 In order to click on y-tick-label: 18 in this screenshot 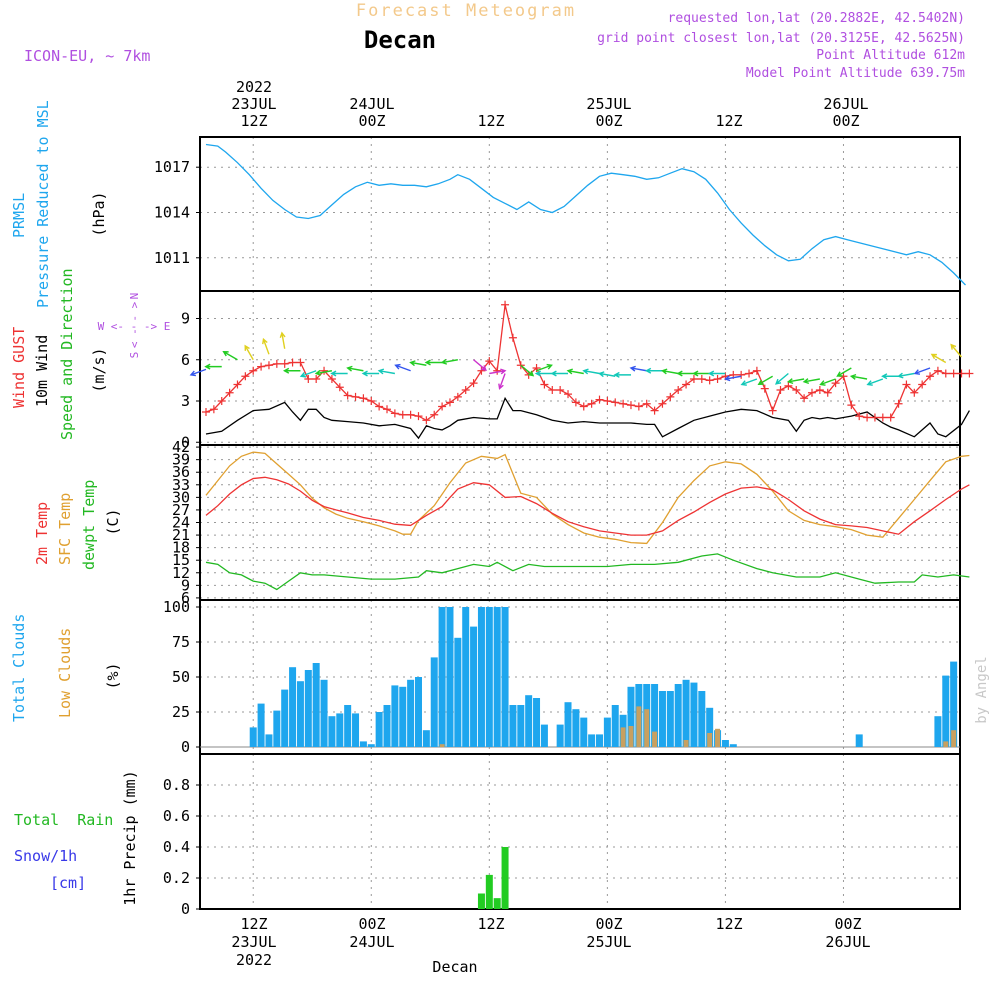, I will do `click(181, 548)`.